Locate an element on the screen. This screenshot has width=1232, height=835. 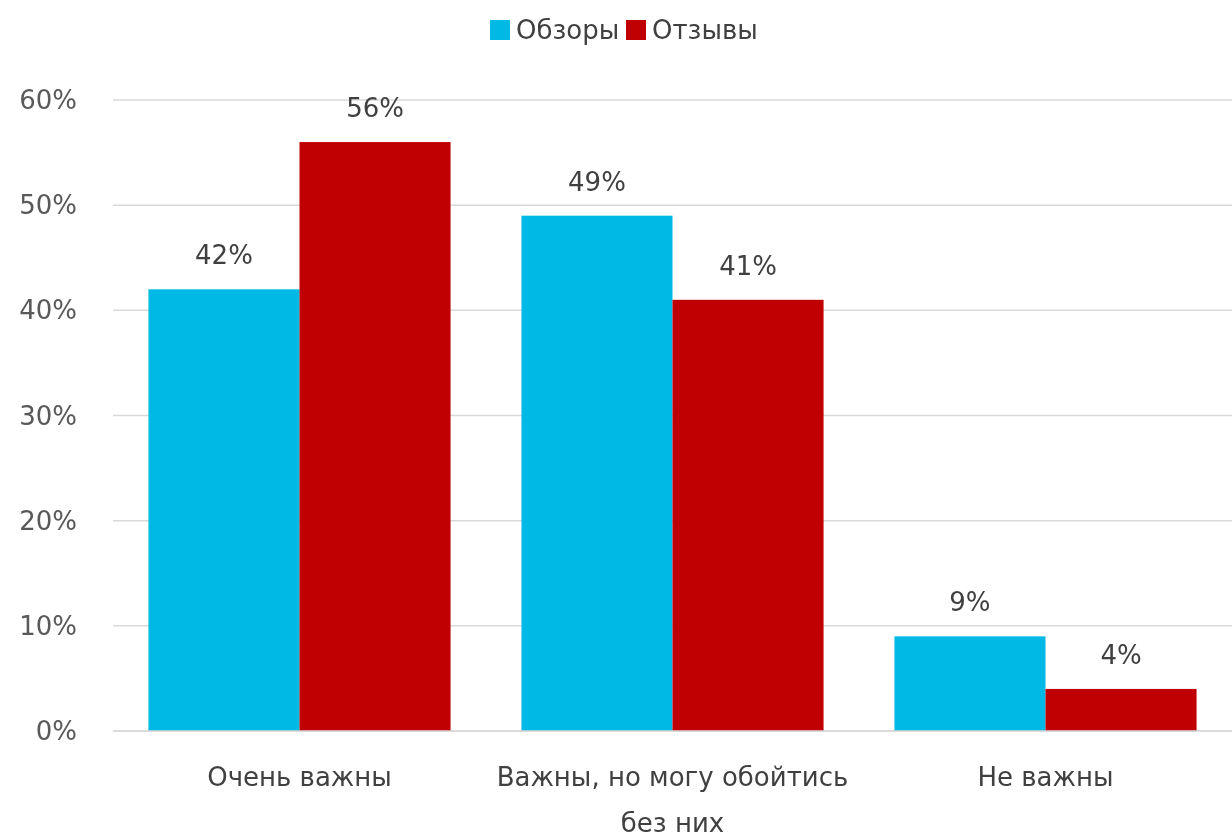
data-label: 49% is located at coordinates (597, 181).